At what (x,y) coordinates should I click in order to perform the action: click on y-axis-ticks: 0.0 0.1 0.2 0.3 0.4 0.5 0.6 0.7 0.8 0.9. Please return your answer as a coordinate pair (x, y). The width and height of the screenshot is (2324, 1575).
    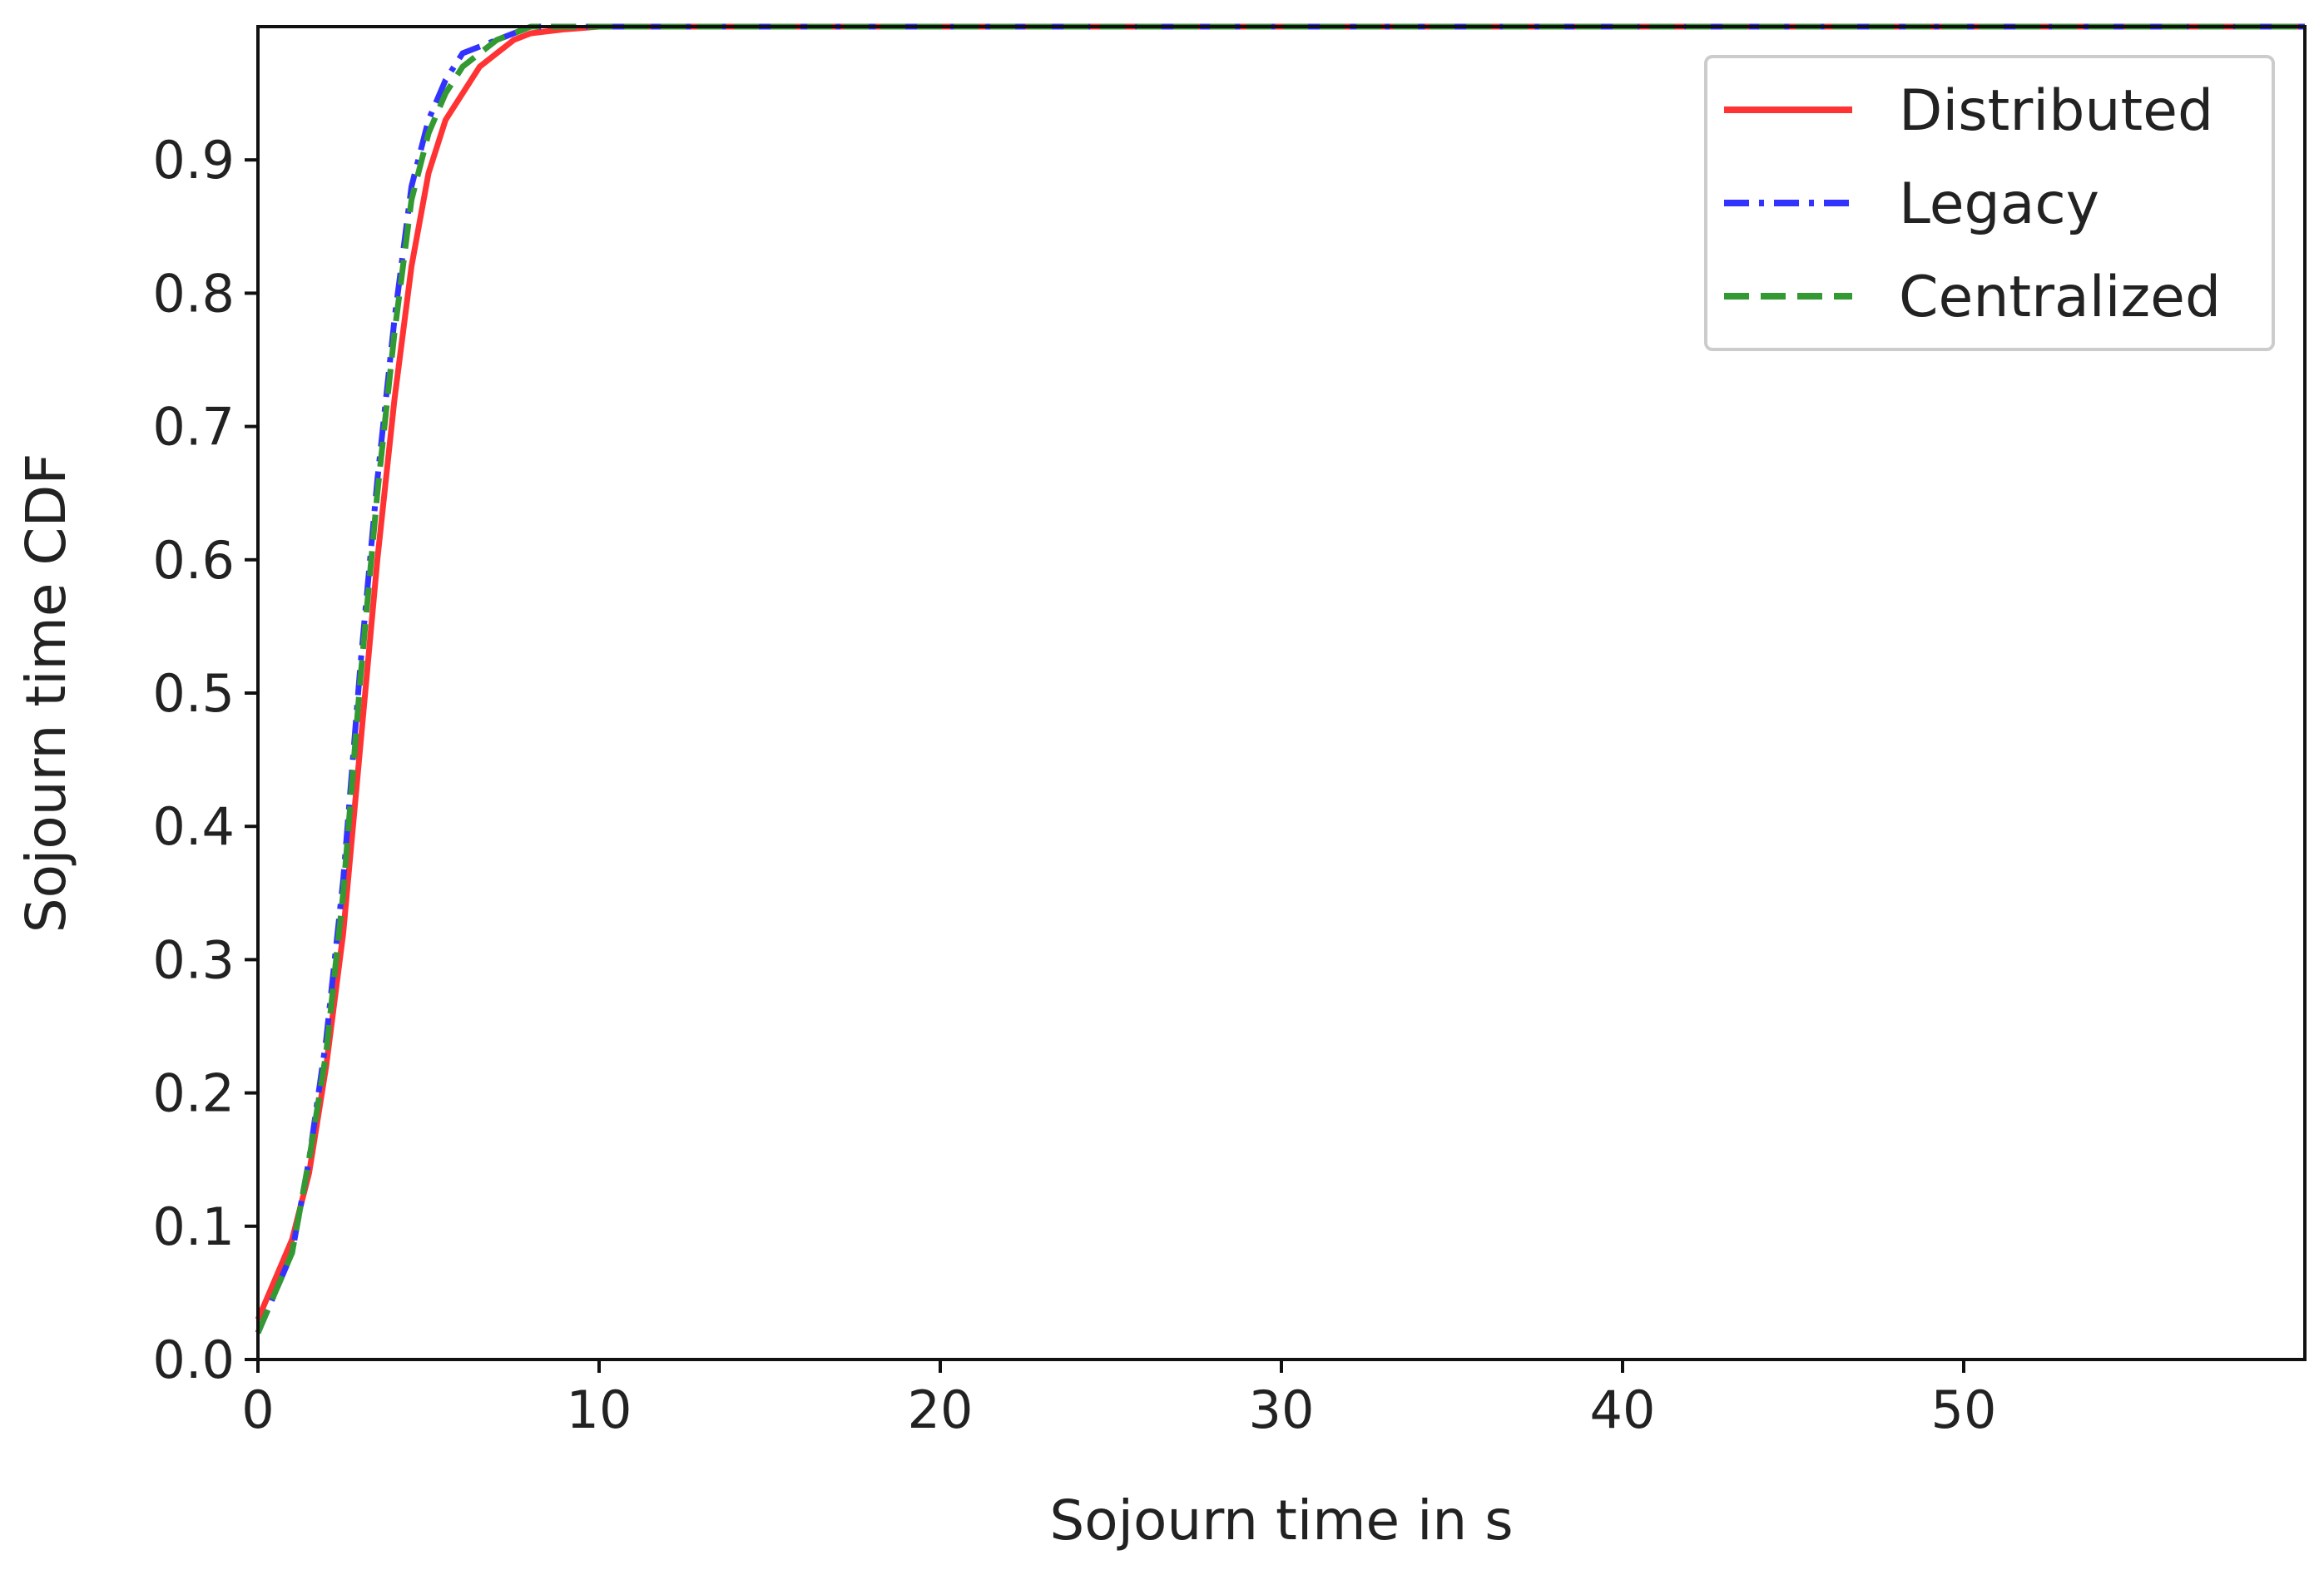
    Looking at the image, I should click on (205, 760).